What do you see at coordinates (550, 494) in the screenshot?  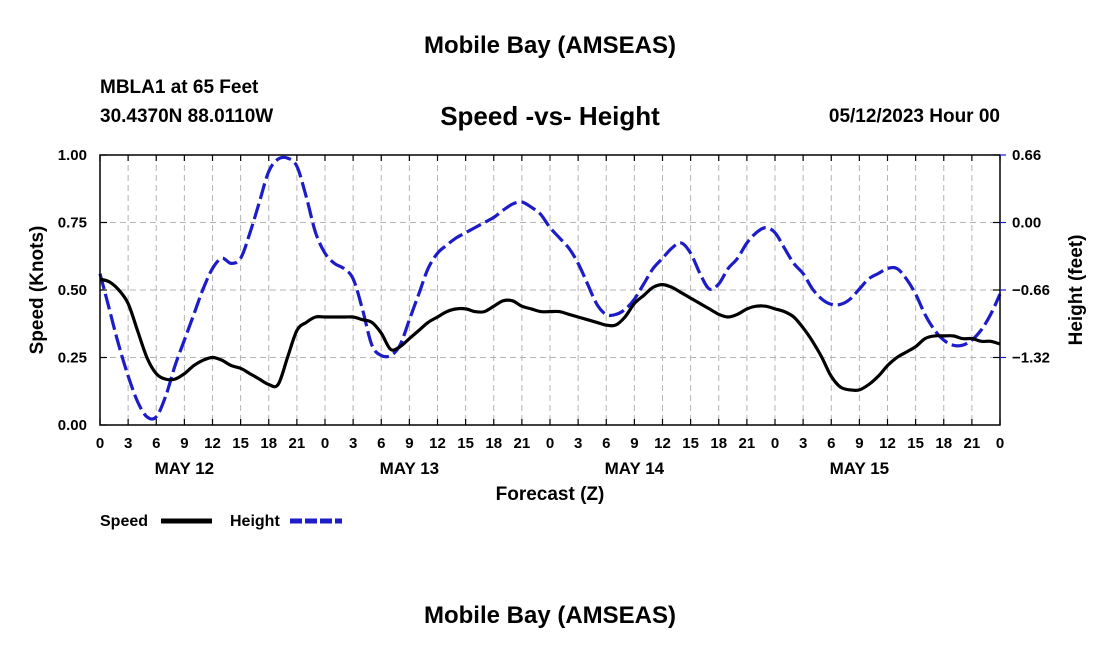 I see `x-axis-label: Forecast (Z)` at bounding box center [550, 494].